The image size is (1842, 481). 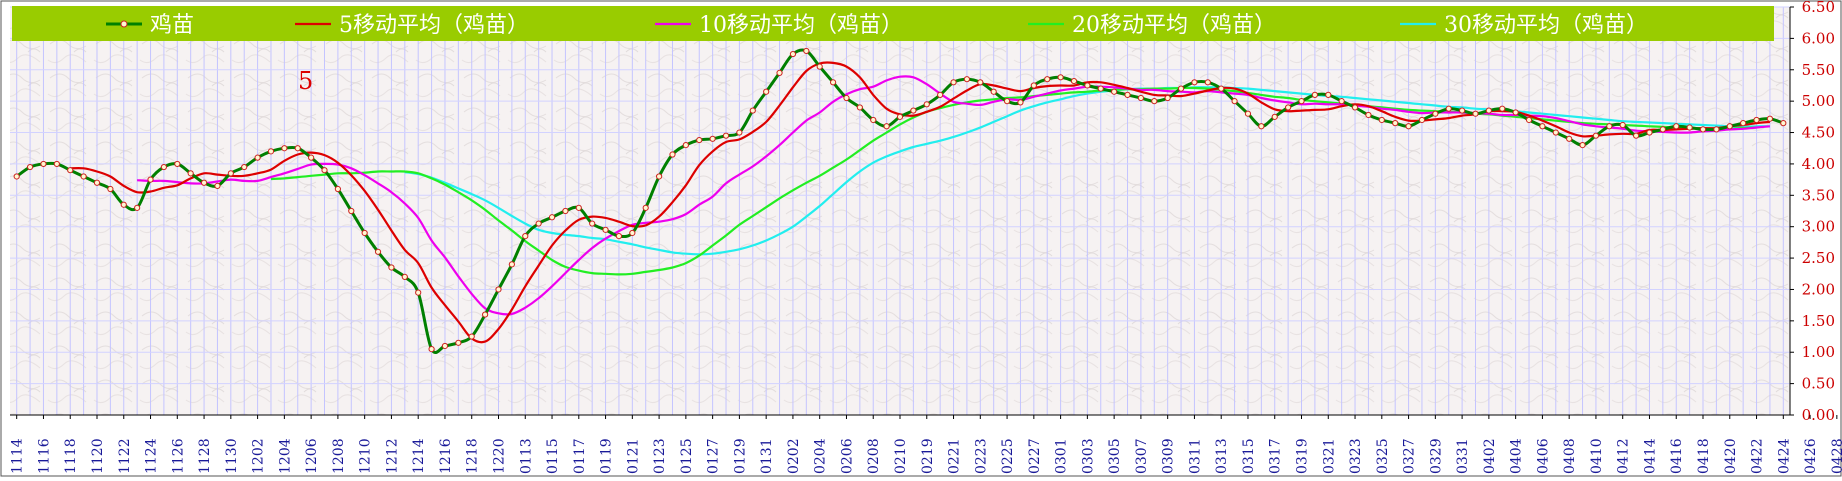 I want to click on chart-annotation: 5, so click(x=305, y=81).